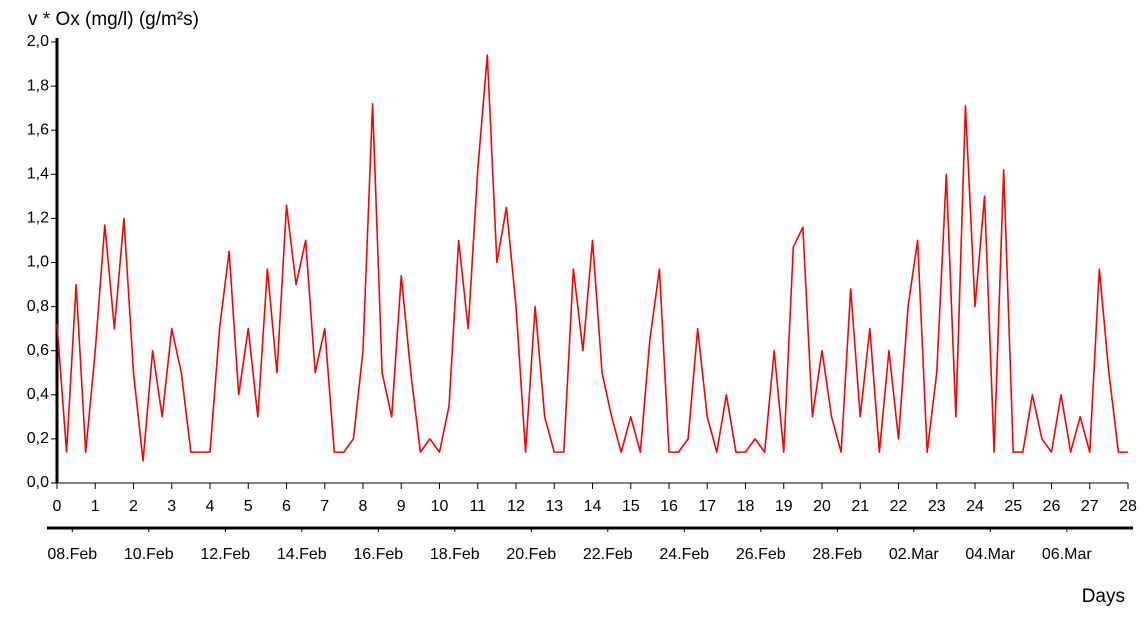  Describe the element at coordinates (669, 506) in the screenshot. I see `x-tick-label: 16` at that location.